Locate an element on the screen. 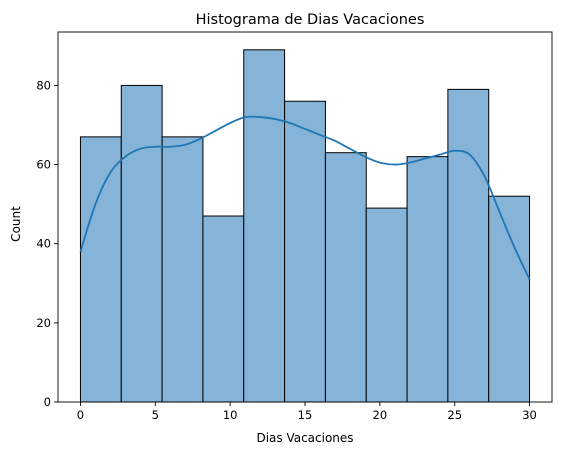  x-tick-label: 25 is located at coordinates (454, 415).